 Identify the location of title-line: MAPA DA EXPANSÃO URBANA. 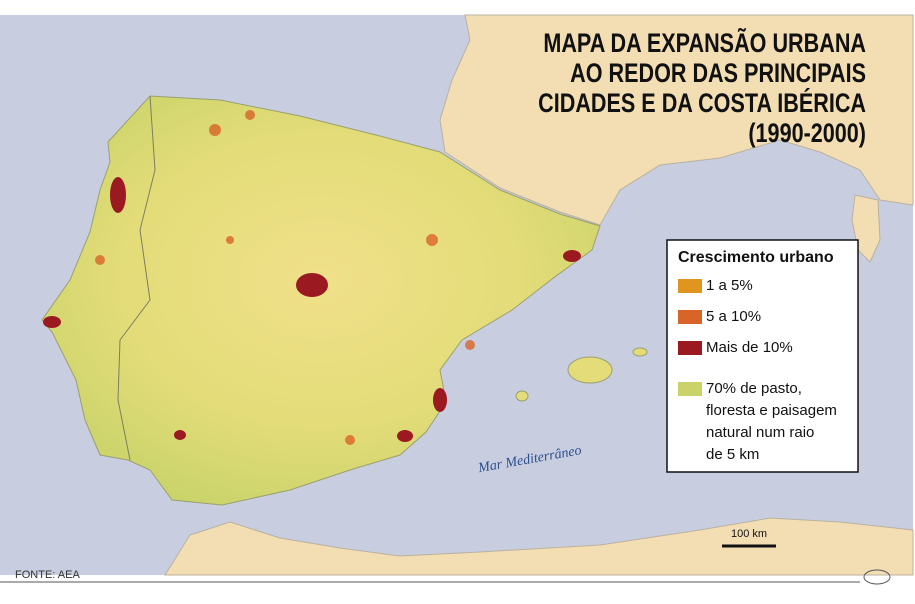
(704, 43).